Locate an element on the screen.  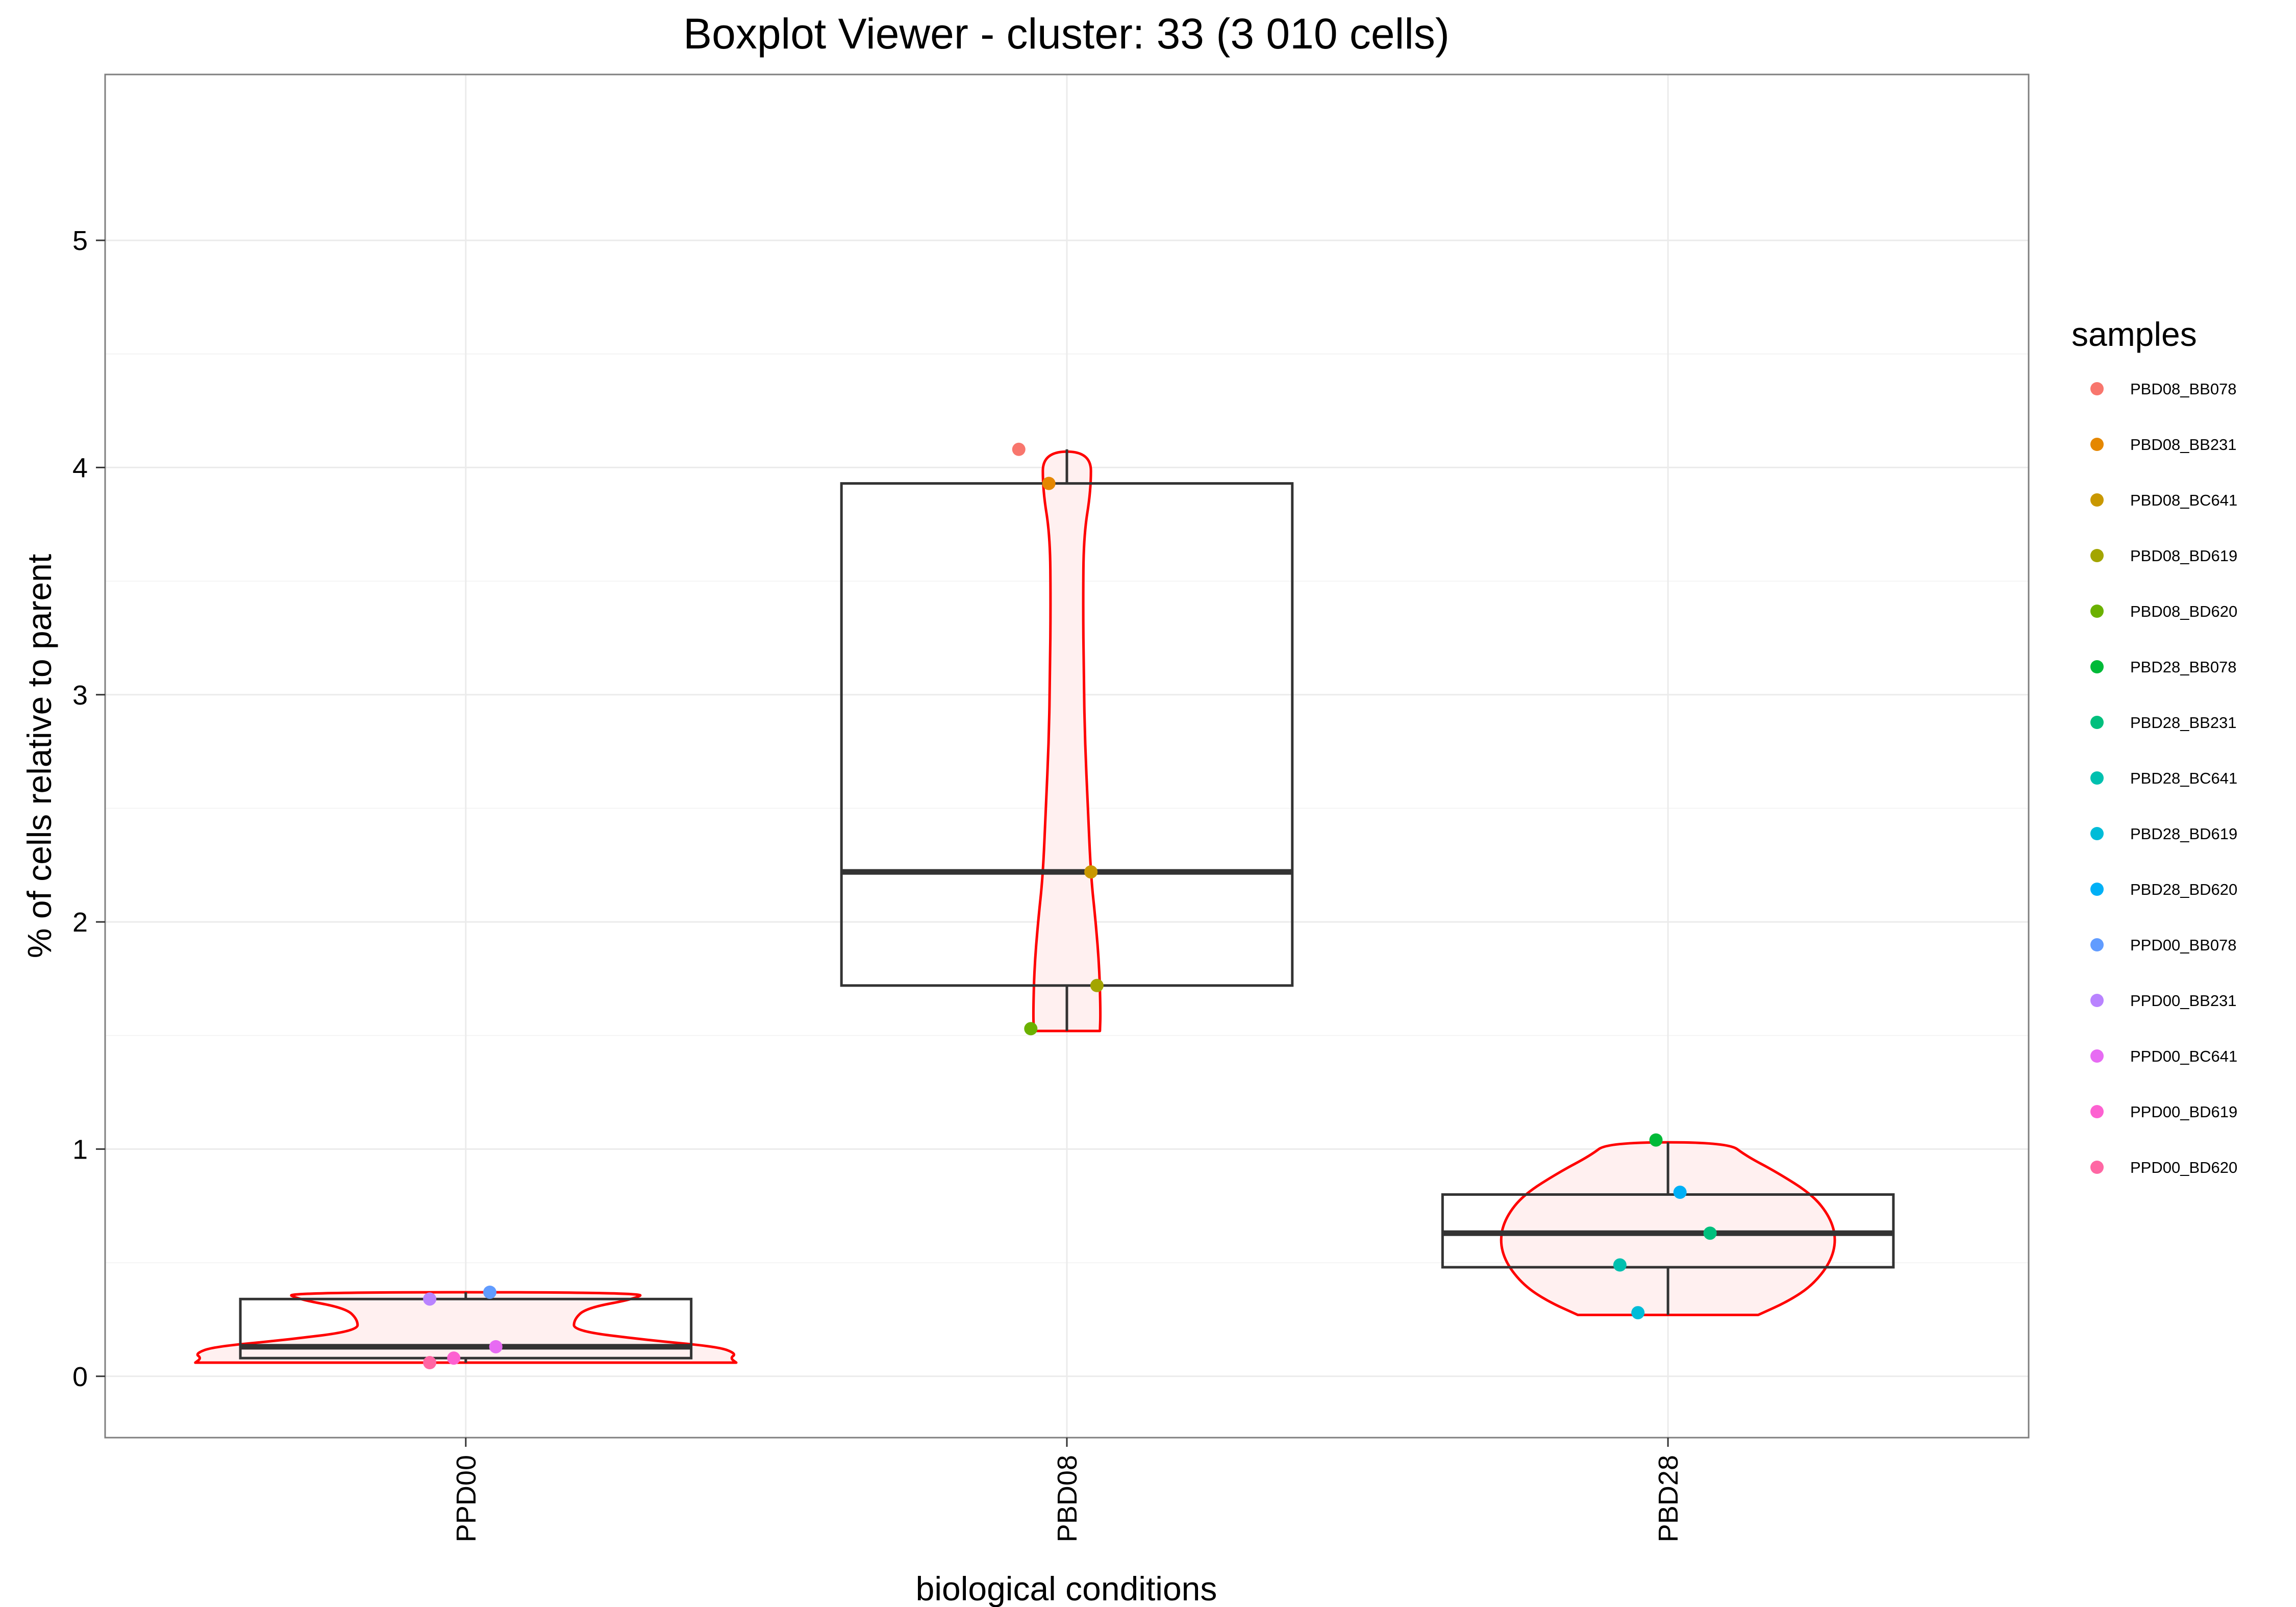
x-tick-label: PPD00 is located at coordinates (467, 1498).